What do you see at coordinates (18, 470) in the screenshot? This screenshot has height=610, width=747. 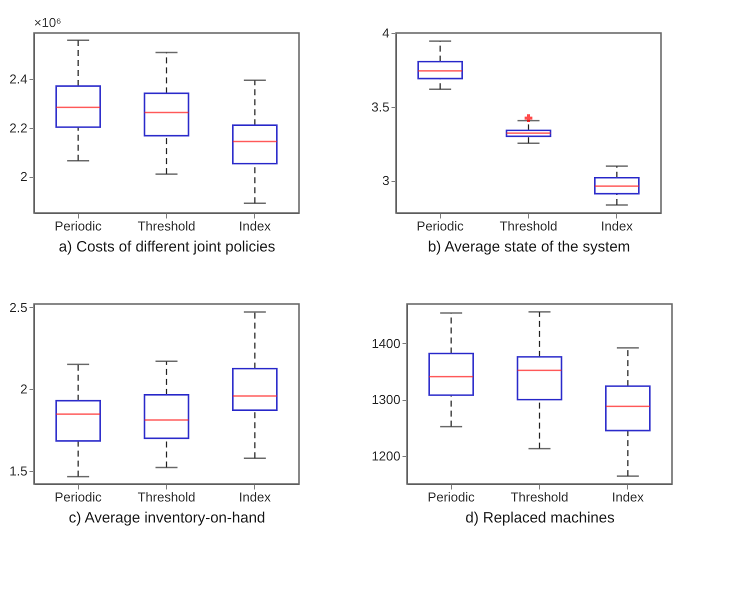 I see `y-tick-label: 1.5` at bounding box center [18, 470].